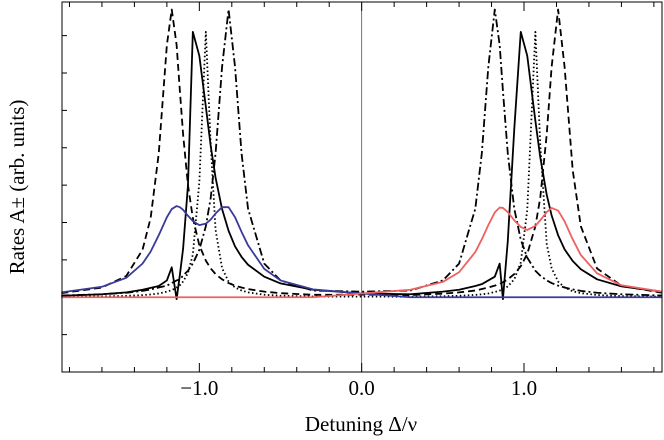 The height and width of the screenshot is (440, 664). What do you see at coordinates (17, 187) in the screenshot?
I see `y-axis-label: Rates A± (arb. units)` at bounding box center [17, 187].